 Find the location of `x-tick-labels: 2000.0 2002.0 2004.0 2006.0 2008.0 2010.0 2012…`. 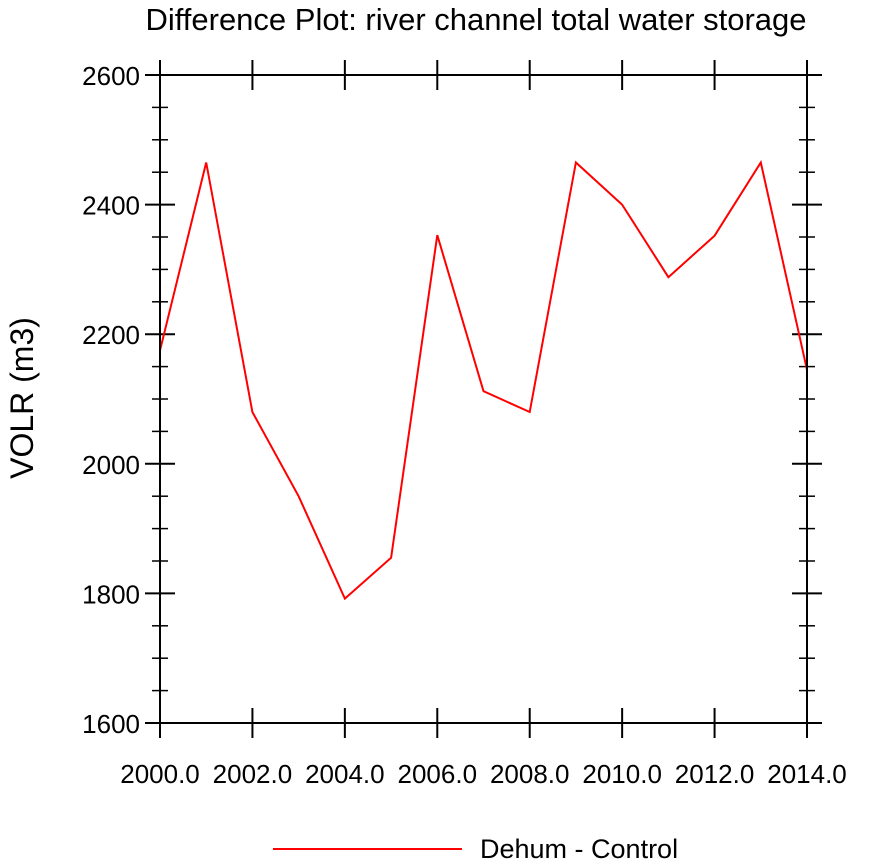

x-tick-labels: 2000.0 2002.0 2004.0 2006.0 2008.0 2010.0 2012… is located at coordinates (483, 774).